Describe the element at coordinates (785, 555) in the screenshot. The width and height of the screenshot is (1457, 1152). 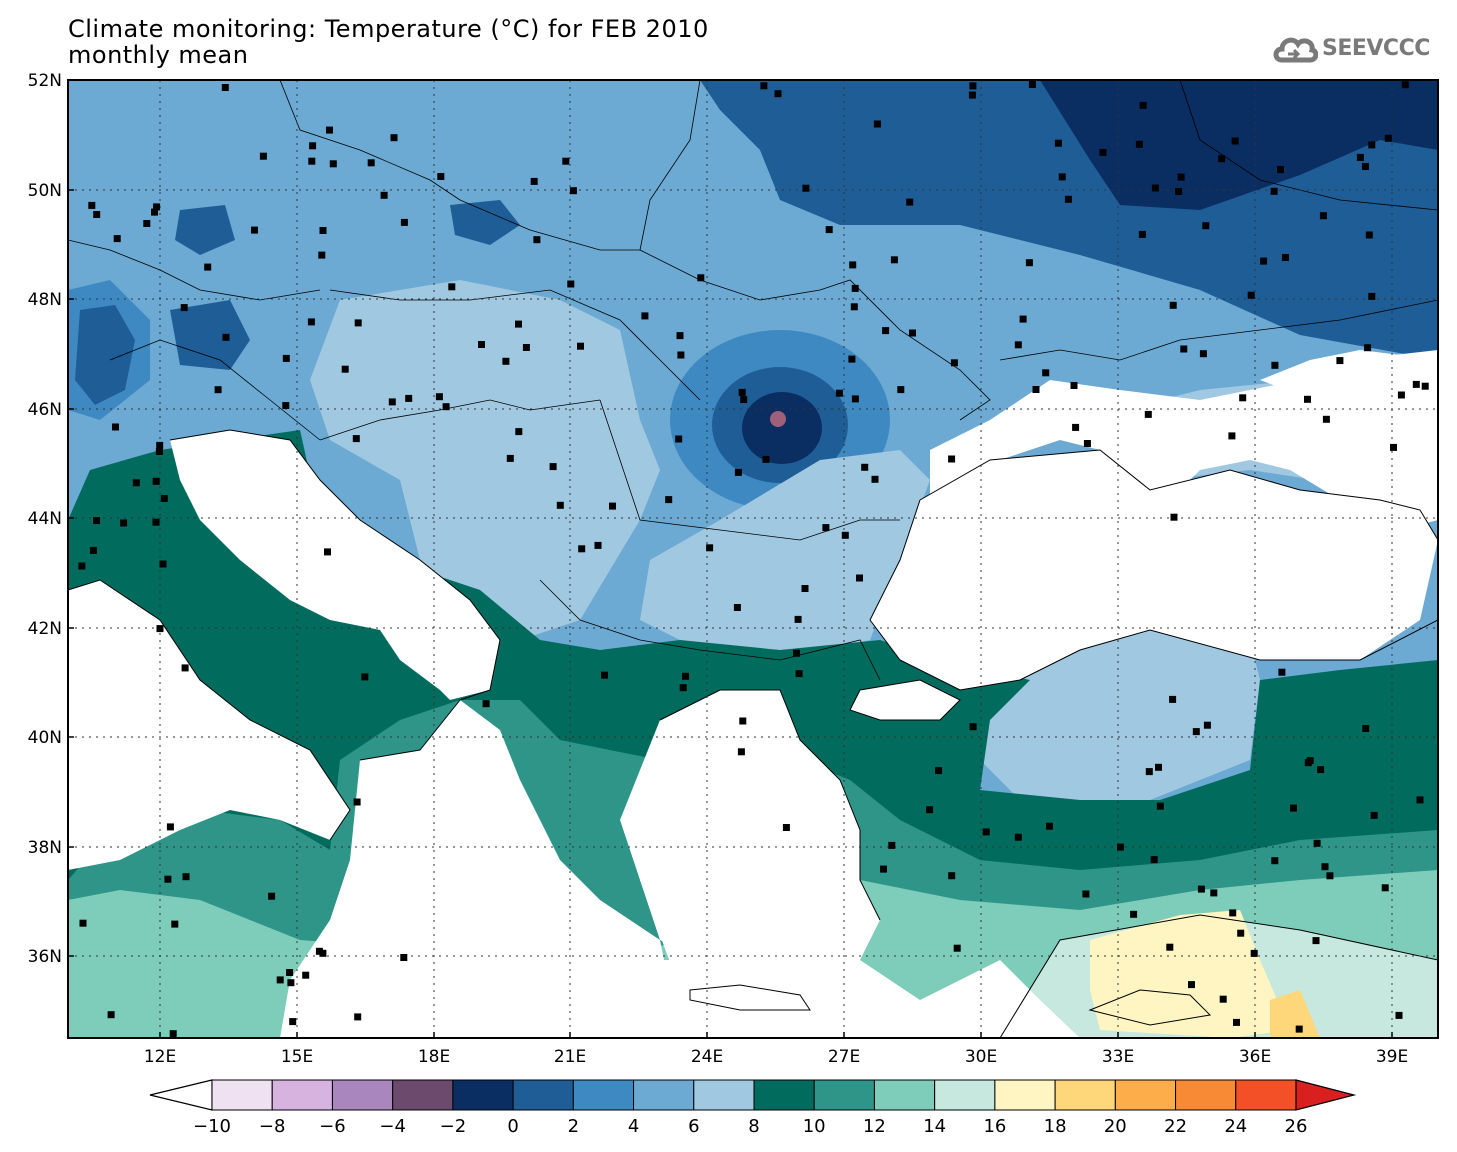
I see `mild-zone-black-sea-west` at that location.